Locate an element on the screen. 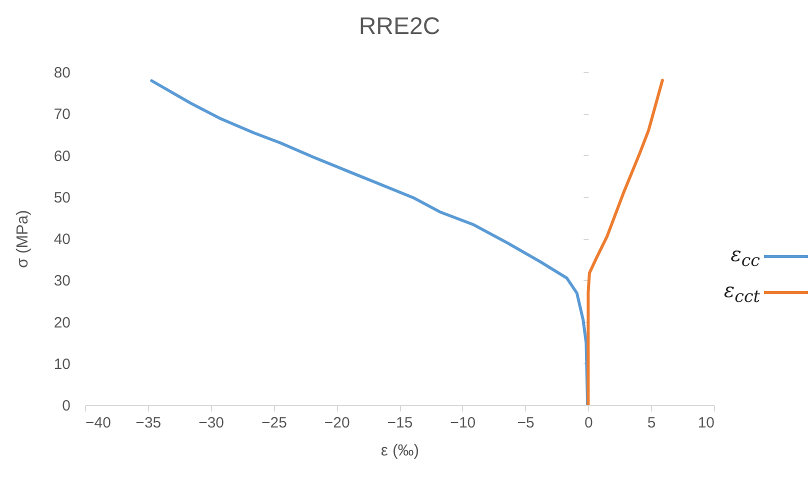 Image resolution: width=812 pixels, height=486 pixels. x-tick-label: −35 is located at coordinates (149, 423).